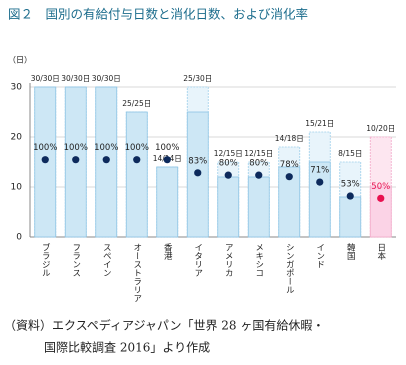 The image size is (406, 365). What do you see at coordinates (17, 138) in the screenshot?
I see `y-tick-label: 20` at bounding box center [17, 138].